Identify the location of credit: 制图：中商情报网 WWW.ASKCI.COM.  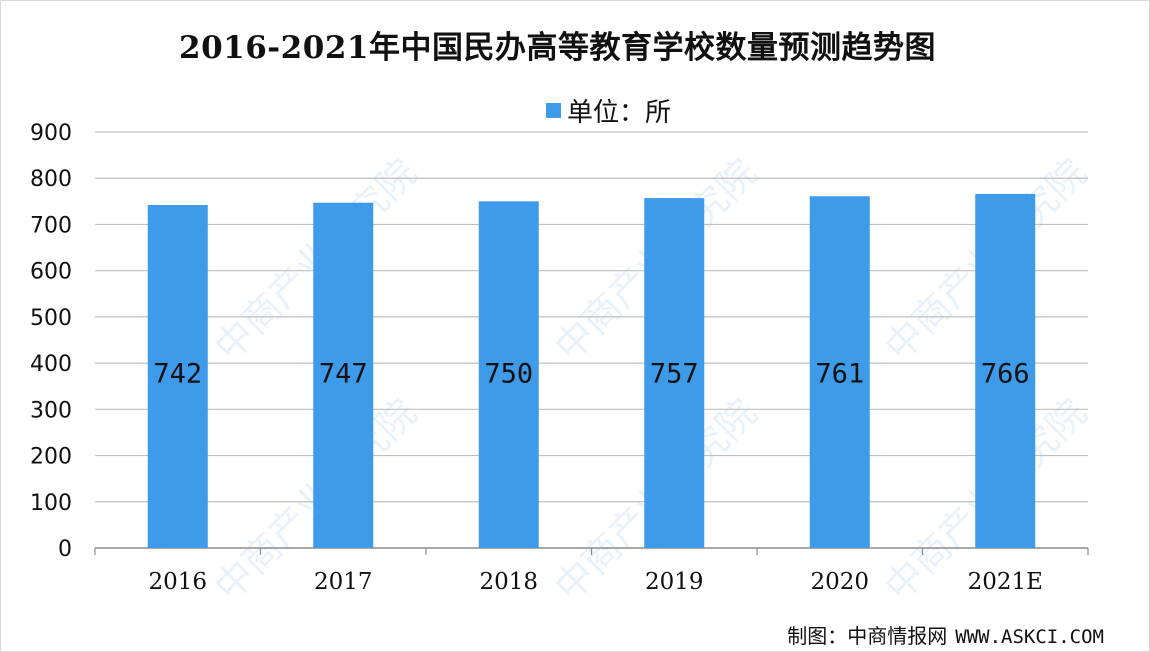
(945, 634).